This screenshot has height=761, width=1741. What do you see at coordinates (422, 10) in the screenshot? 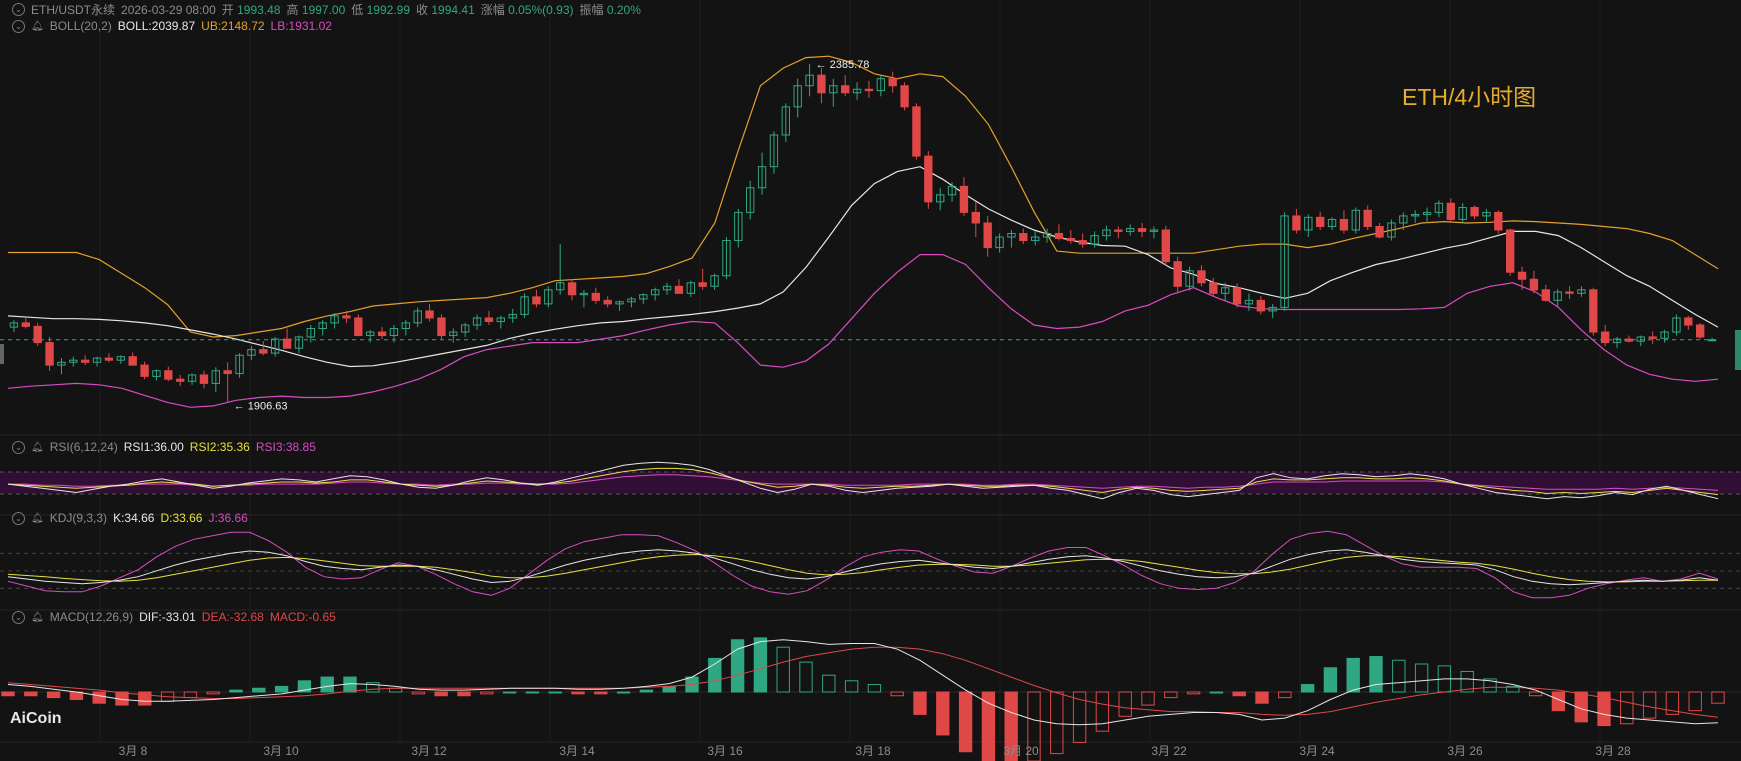
I see `close-label: 收` at bounding box center [422, 10].